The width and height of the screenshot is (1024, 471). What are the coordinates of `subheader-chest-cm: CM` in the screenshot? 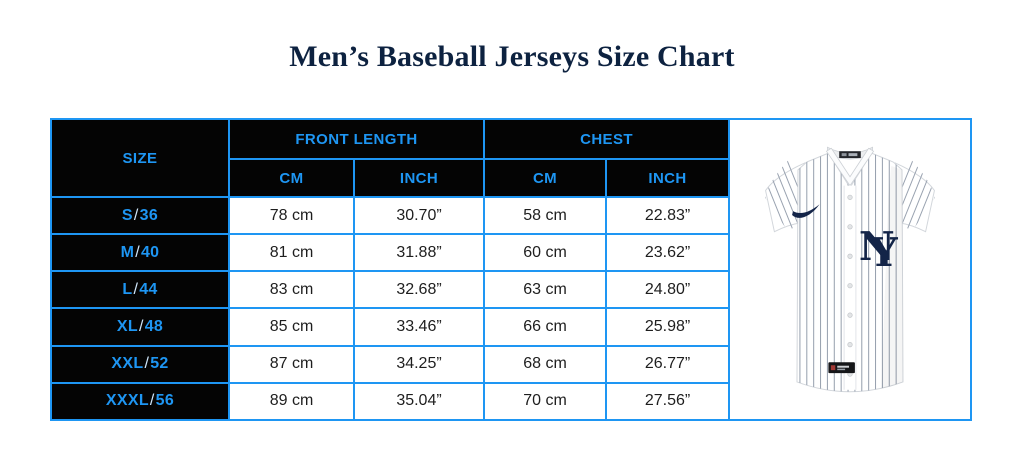 It's located at (545, 178).